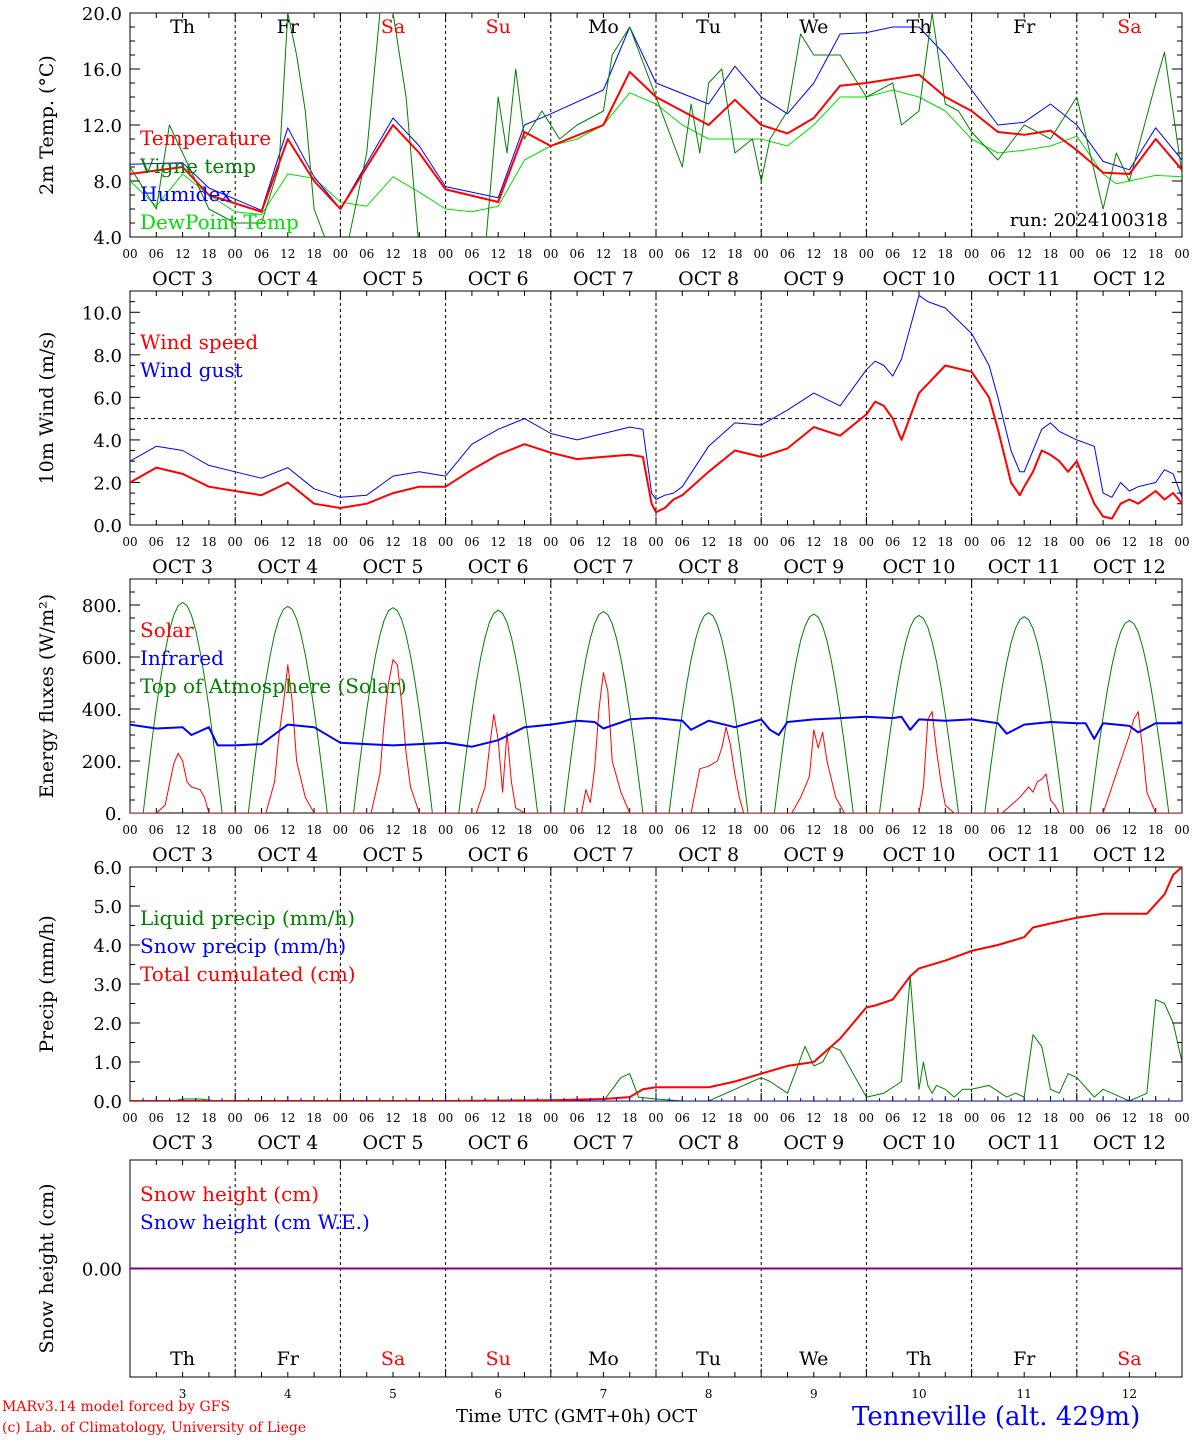 The height and width of the screenshot is (1440, 1194). I want to click on solar-line, so click(656, 736).